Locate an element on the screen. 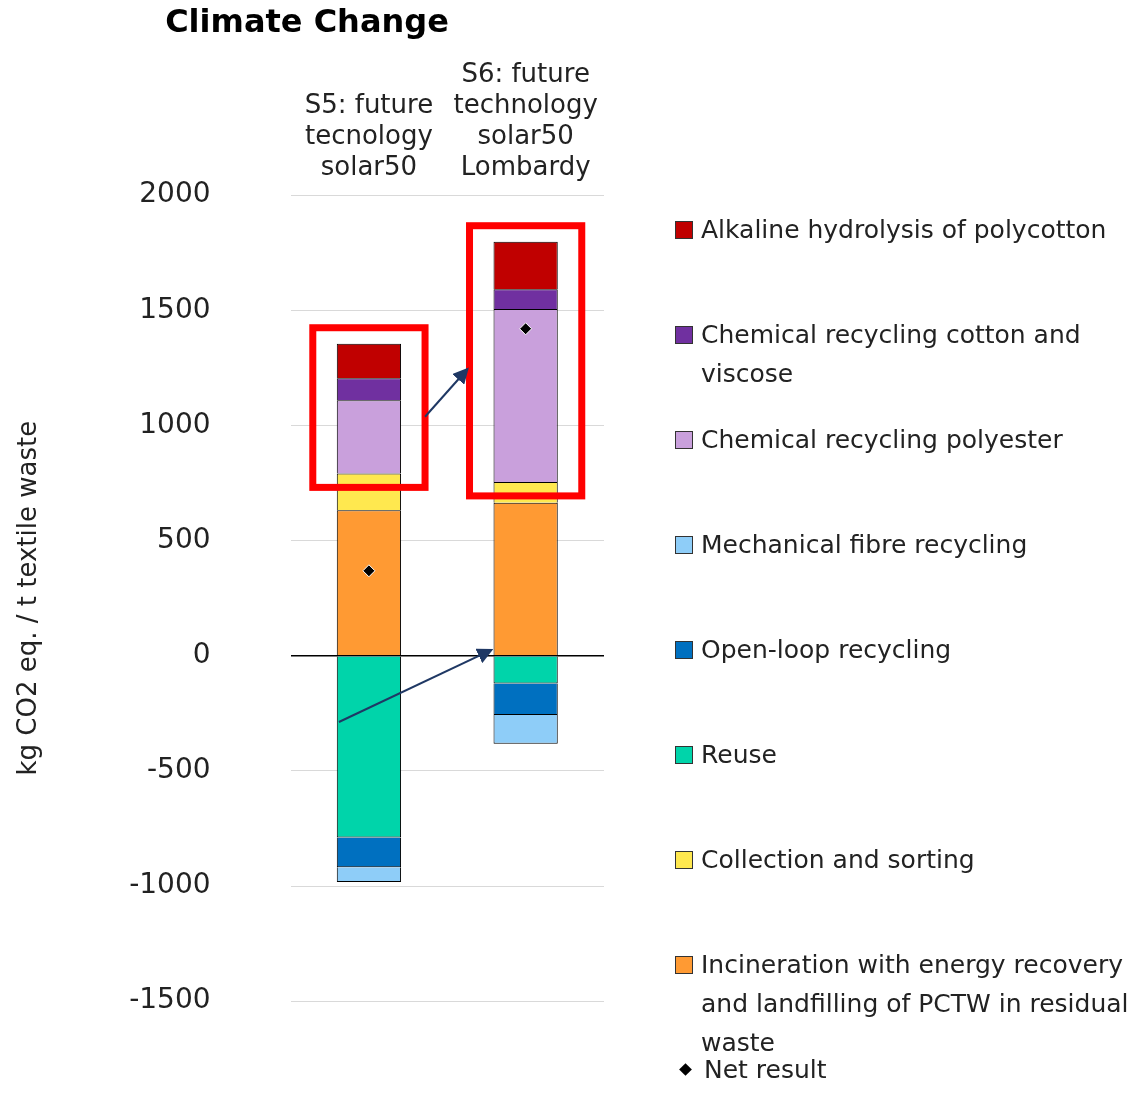 This screenshot has height=1098, width=1140. legend-label: Alkaline hydrolysis of polycotton is located at coordinates (904, 230).